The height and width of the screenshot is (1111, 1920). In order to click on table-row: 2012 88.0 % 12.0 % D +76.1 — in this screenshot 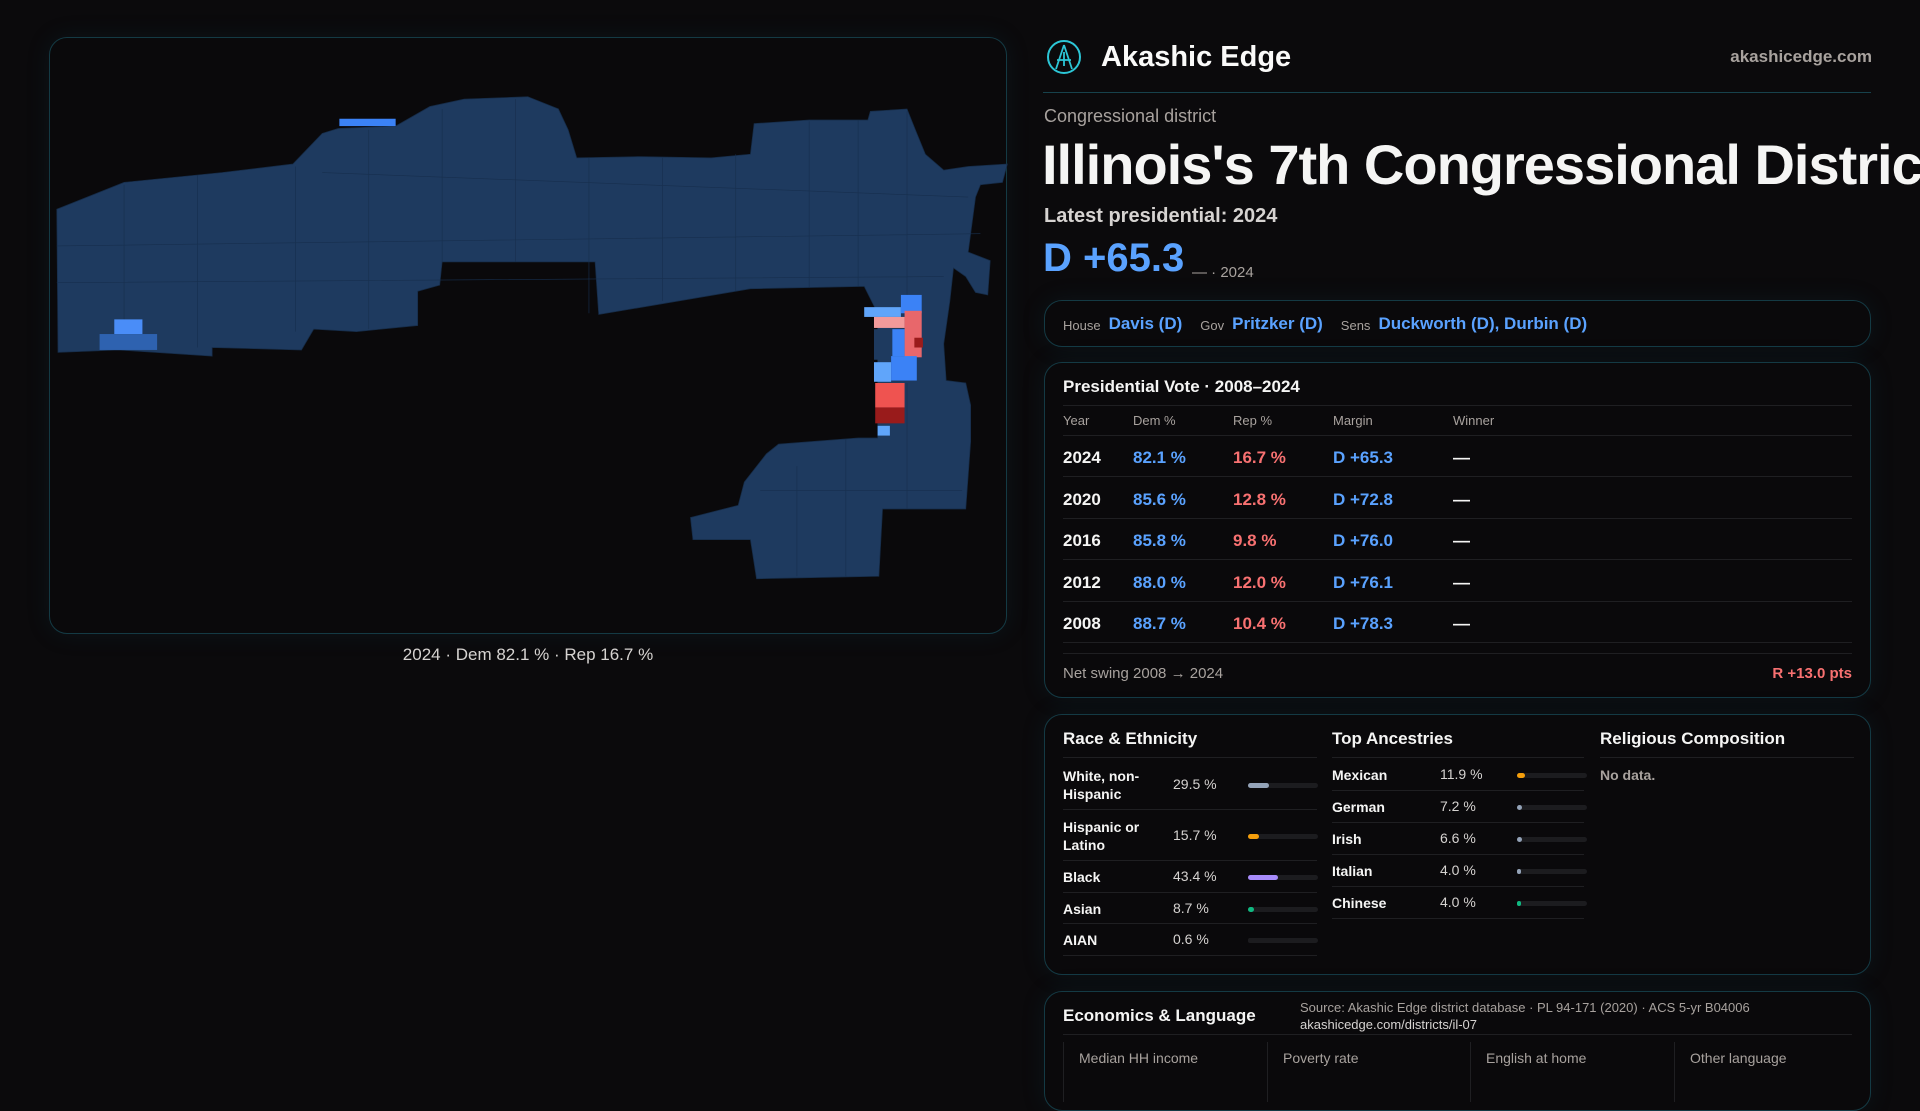, I will do `click(1457, 581)`.